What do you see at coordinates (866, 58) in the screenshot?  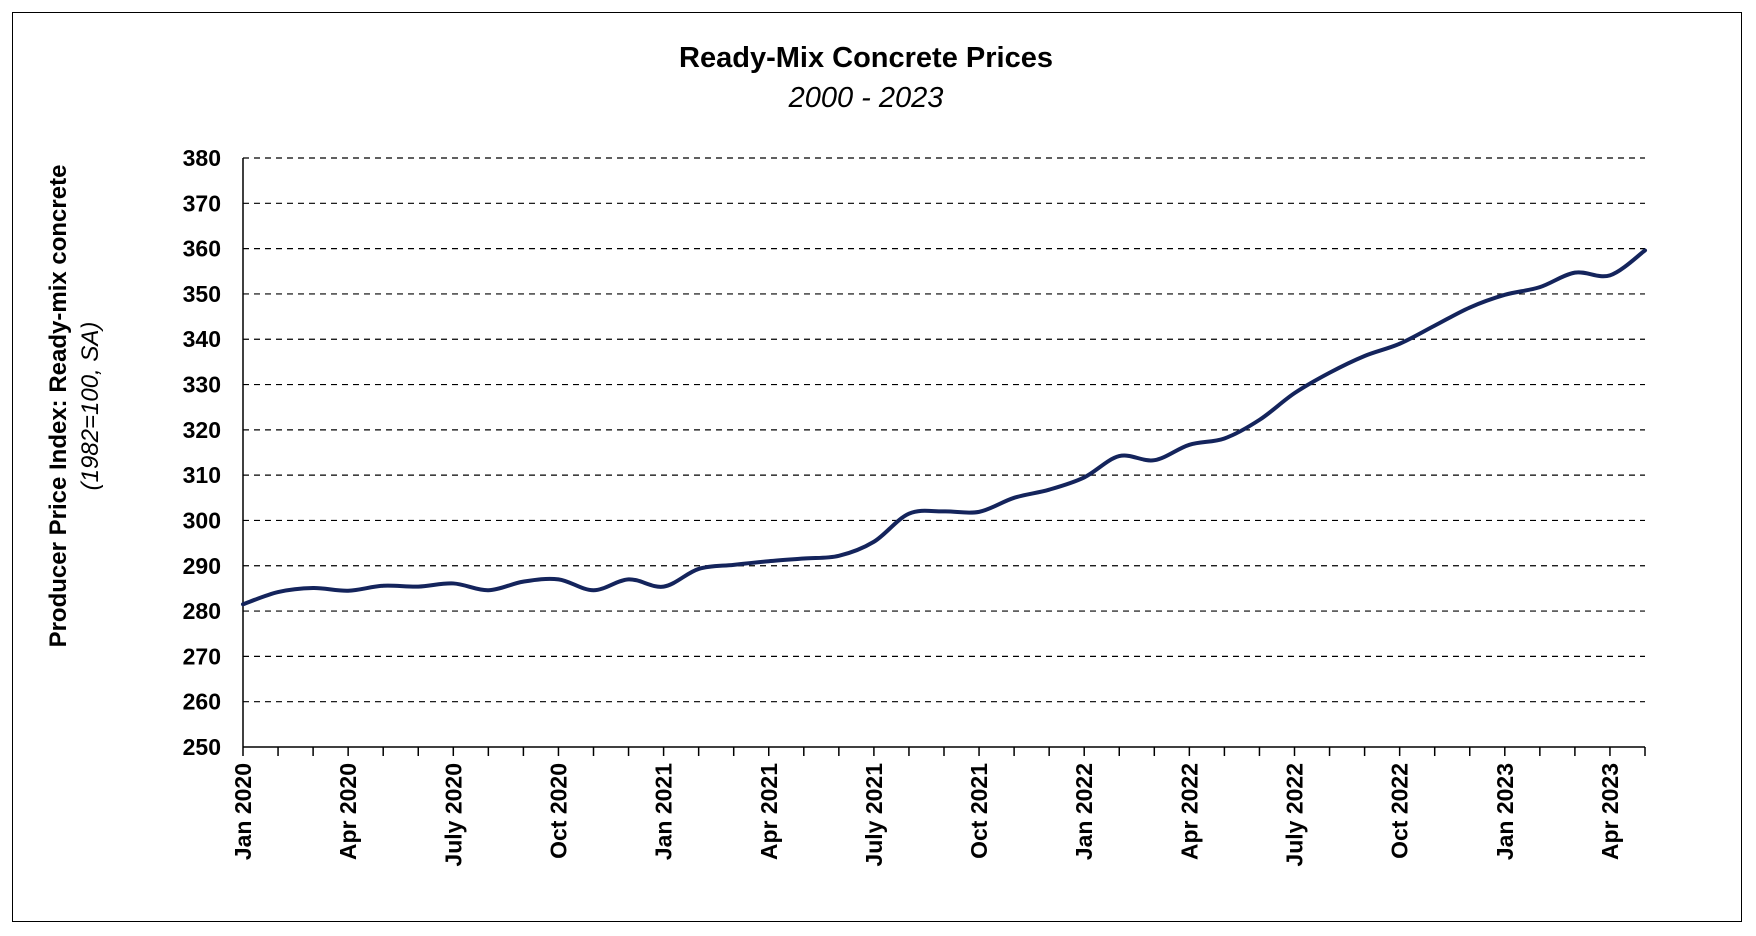 I see `chart-title: Ready-Mix Concrete Prices` at bounding box center [866, 58].